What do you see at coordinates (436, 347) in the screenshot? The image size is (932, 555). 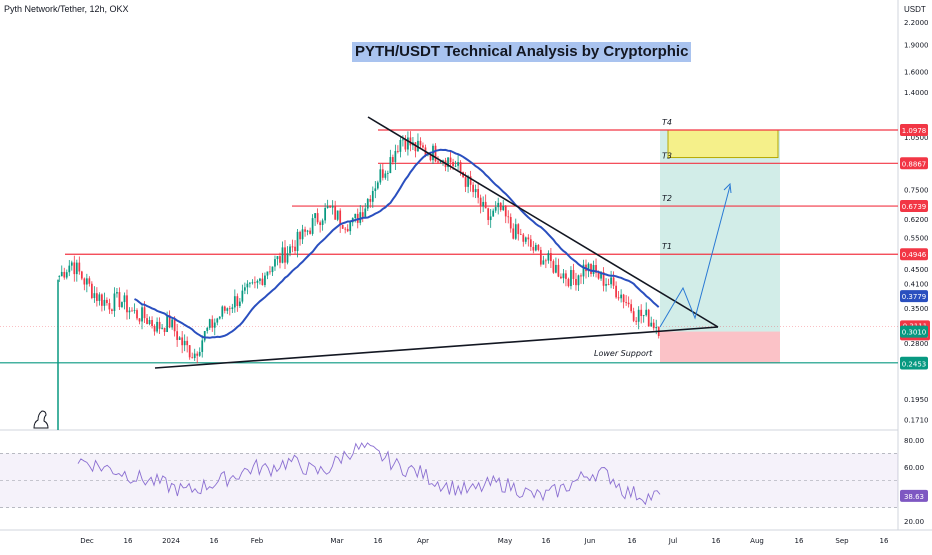 I see `ascending-trendline` at bounding box center [436, 347].